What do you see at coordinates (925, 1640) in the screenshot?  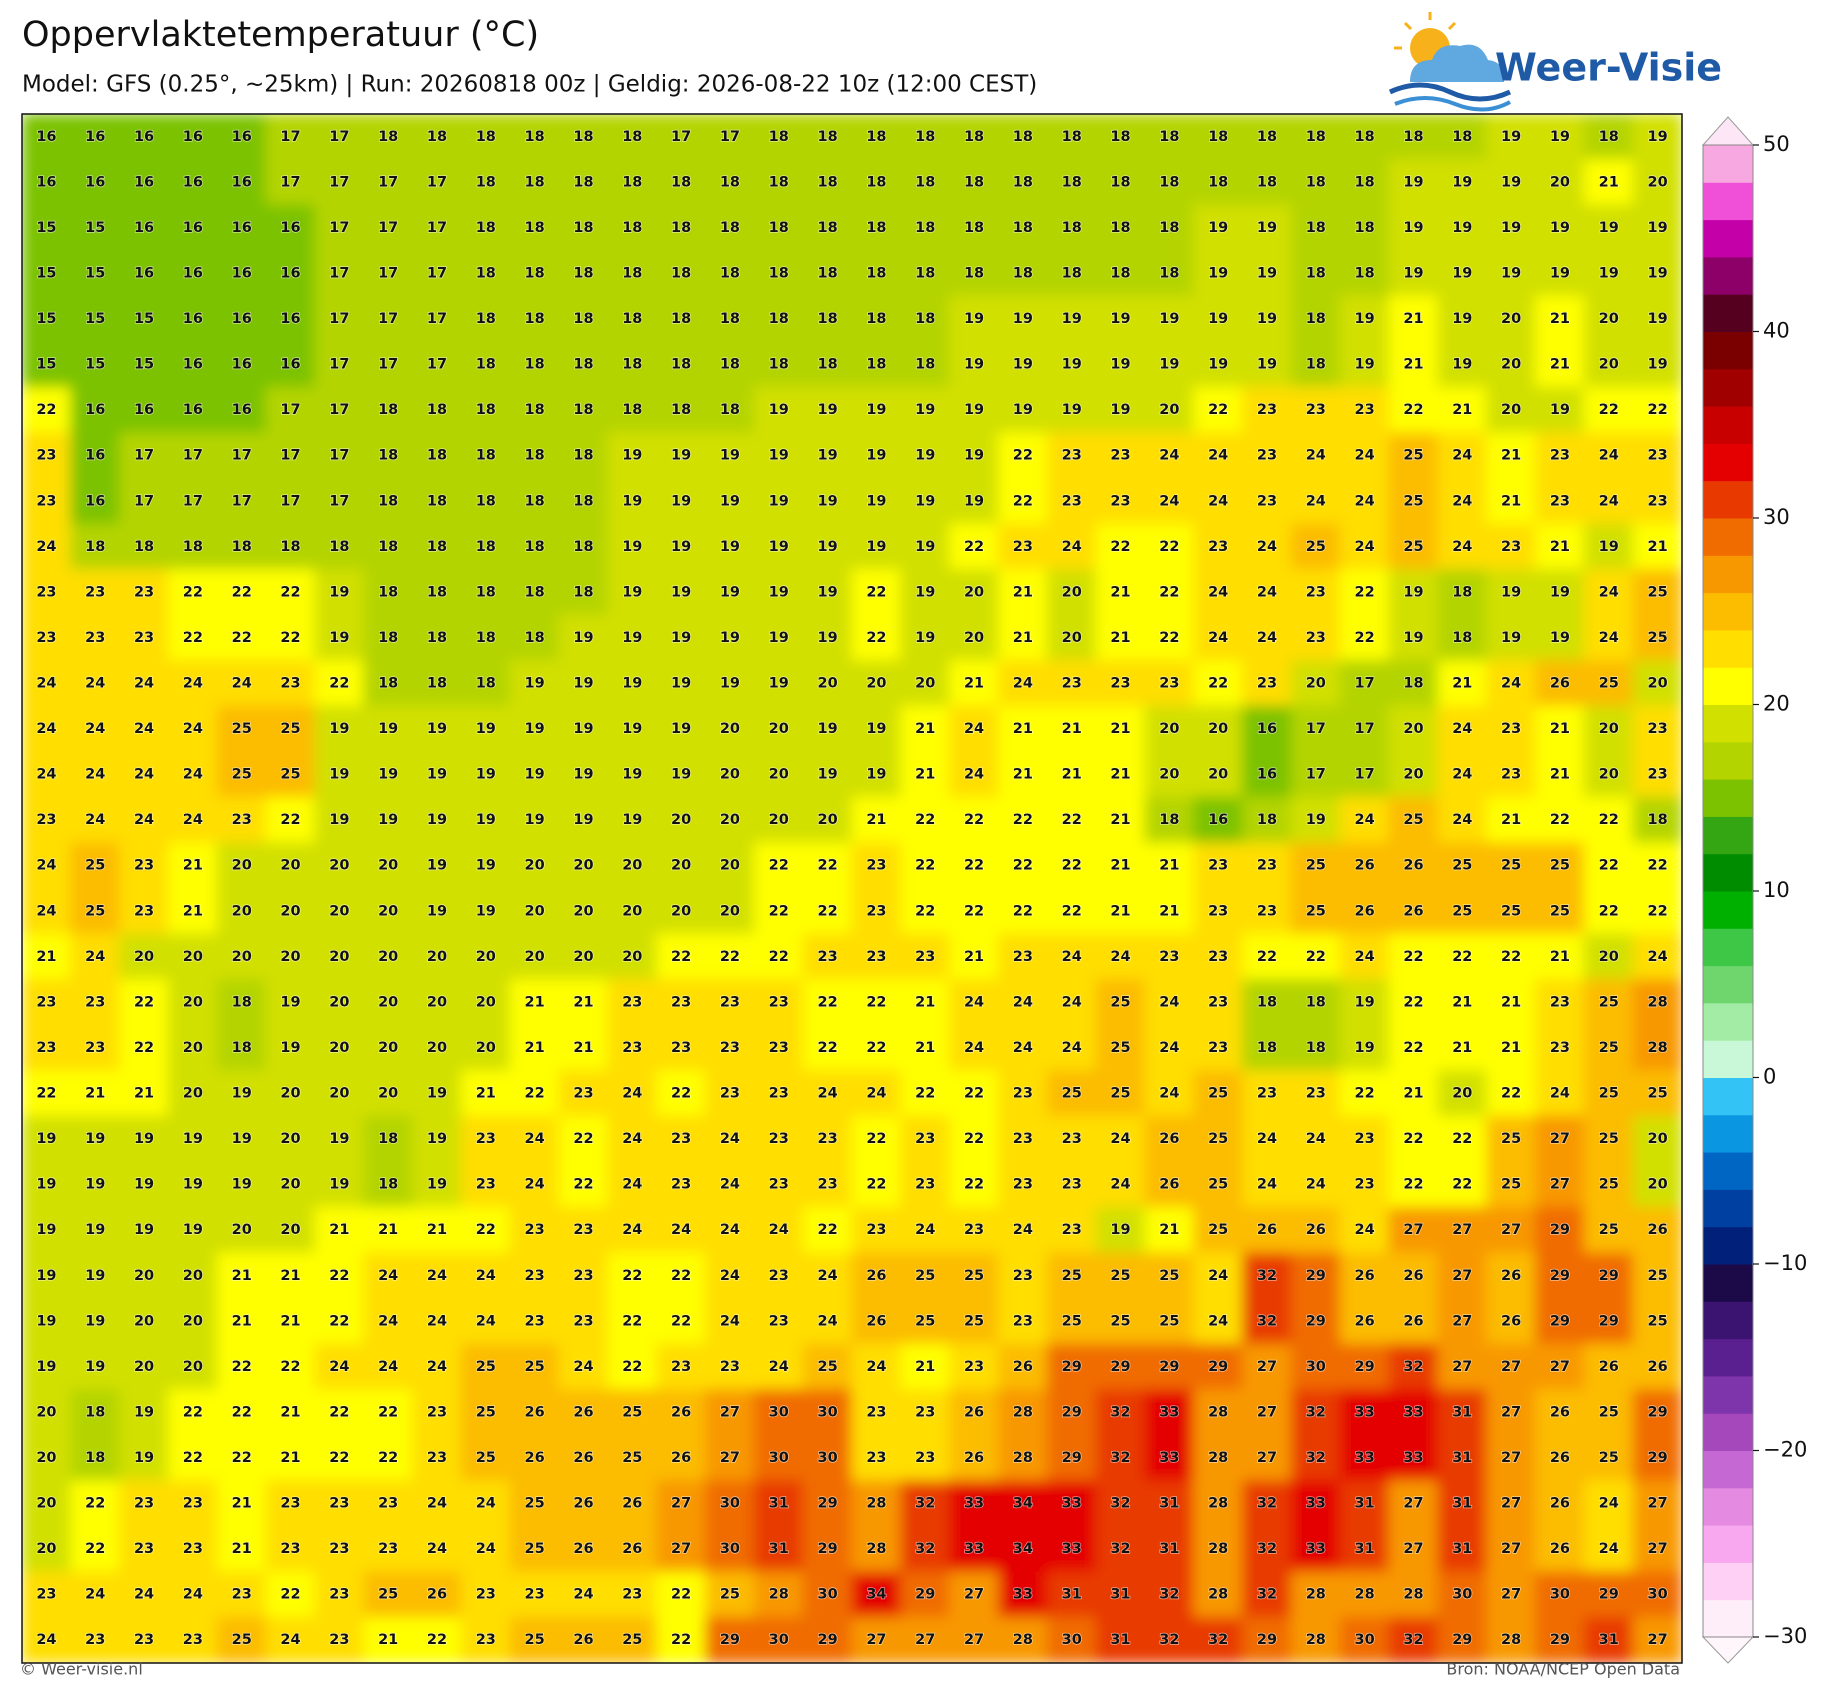 I see `temperature-label: 27` at bounding box center [925, 1640].